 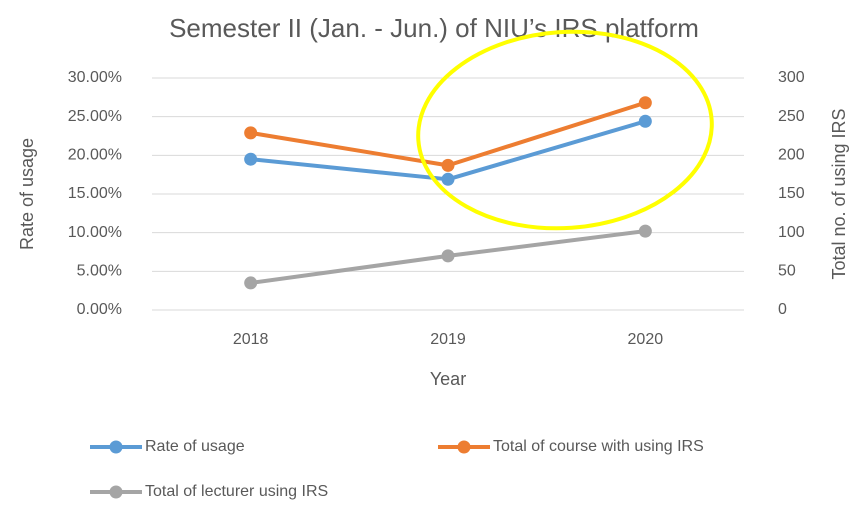 What do you see at coordinates (95, 193) in the screenshot?
I see `y-tick-label: 15.00%` at bounding box center [95, 193].